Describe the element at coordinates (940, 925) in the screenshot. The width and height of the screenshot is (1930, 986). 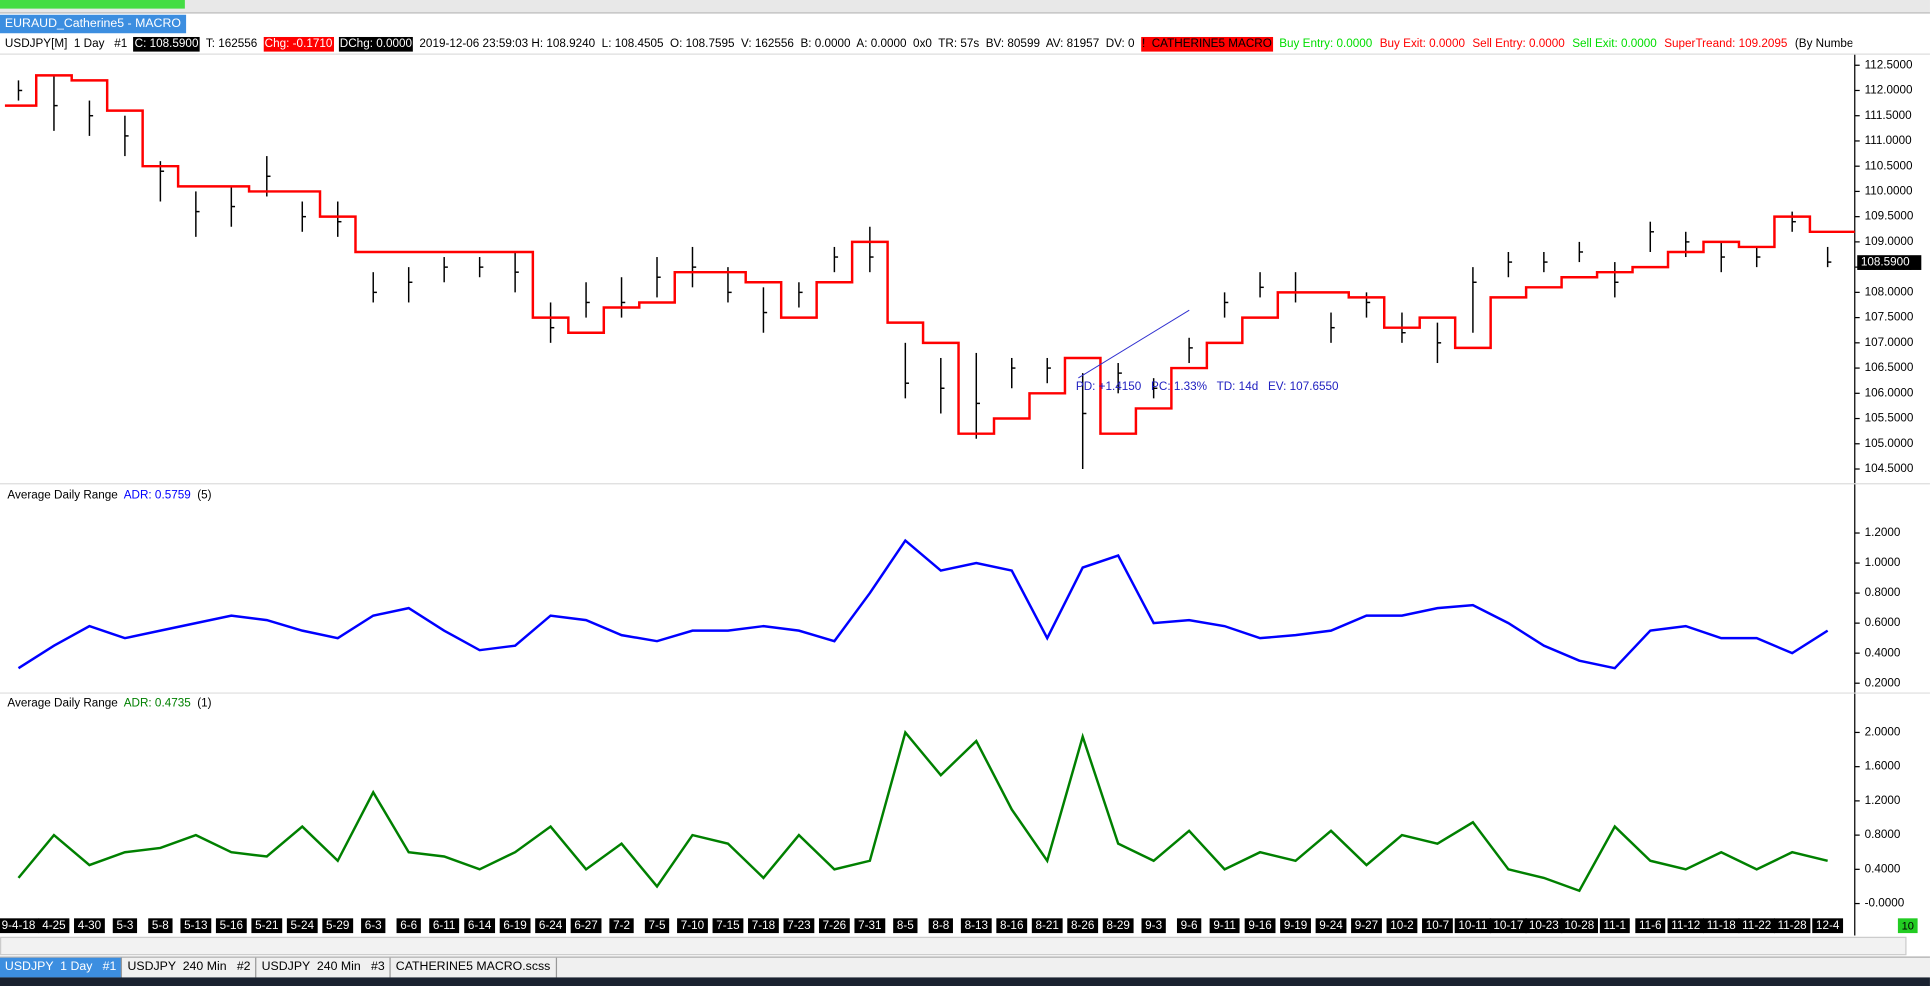
I see `x-tick-label: 8-8` at that location.